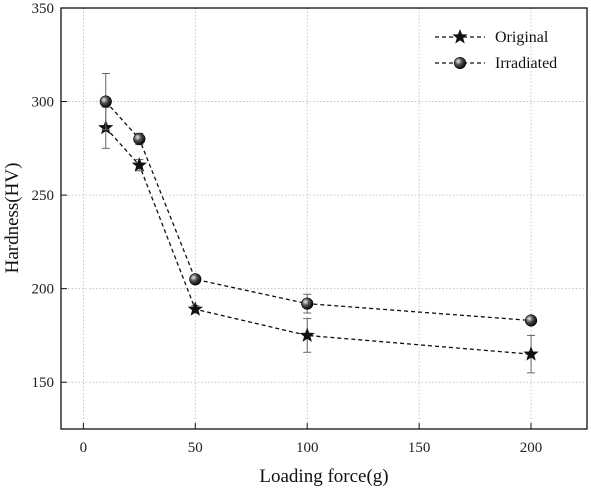  I want to click on y-tick-label: 350, so click(43, 9).